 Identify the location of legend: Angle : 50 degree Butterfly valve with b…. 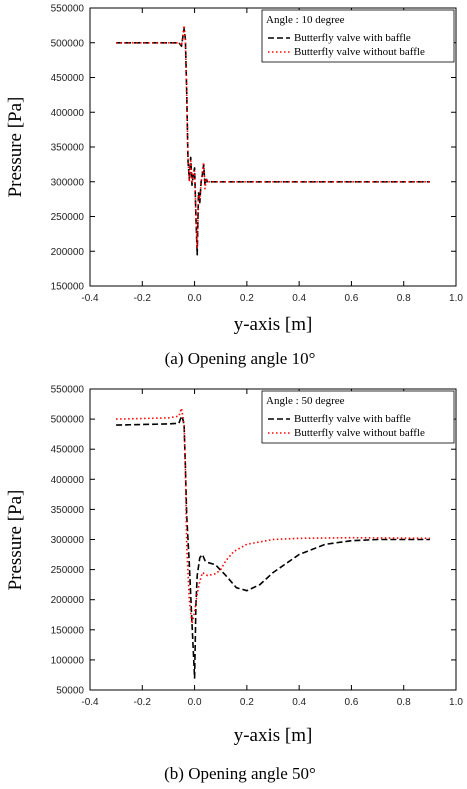
(358, 417).